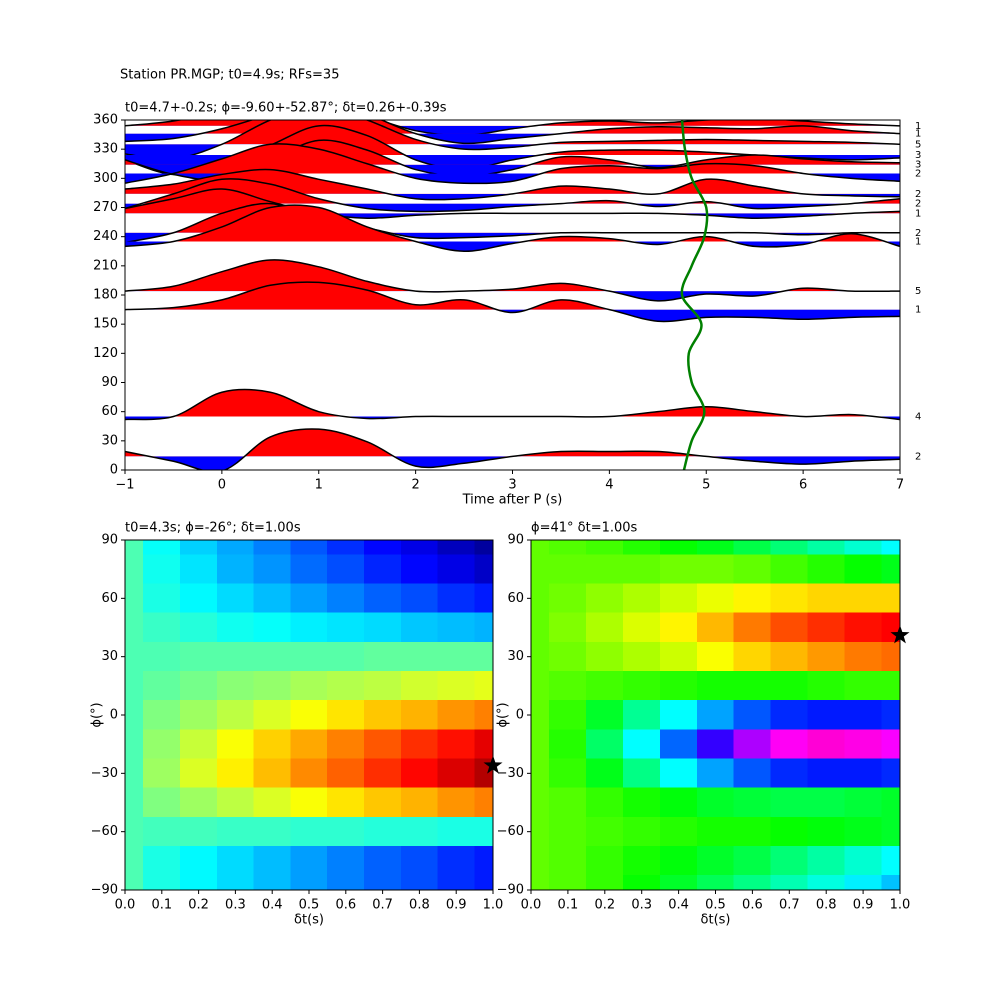  What do you see at coordinates (104, 890) in the screenshot?
I see `y-tick-label: −90` at bounding box center [104, 890].